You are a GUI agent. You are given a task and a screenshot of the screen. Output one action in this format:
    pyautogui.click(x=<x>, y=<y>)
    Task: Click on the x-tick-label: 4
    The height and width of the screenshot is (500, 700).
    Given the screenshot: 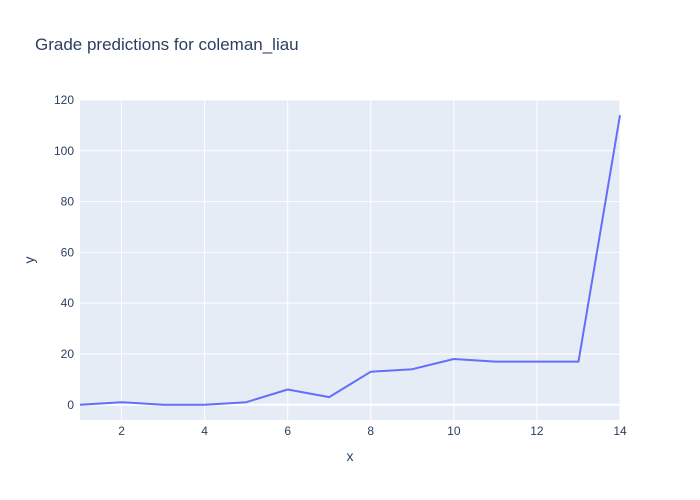 What is the action you would take?
    pyautogui.click(x=204, y=431)
    